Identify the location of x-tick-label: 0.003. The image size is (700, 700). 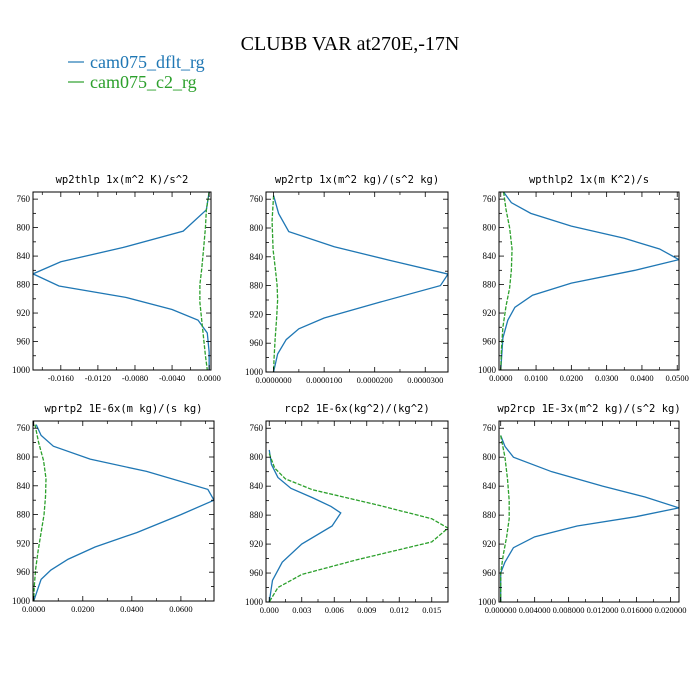
(301, 610).